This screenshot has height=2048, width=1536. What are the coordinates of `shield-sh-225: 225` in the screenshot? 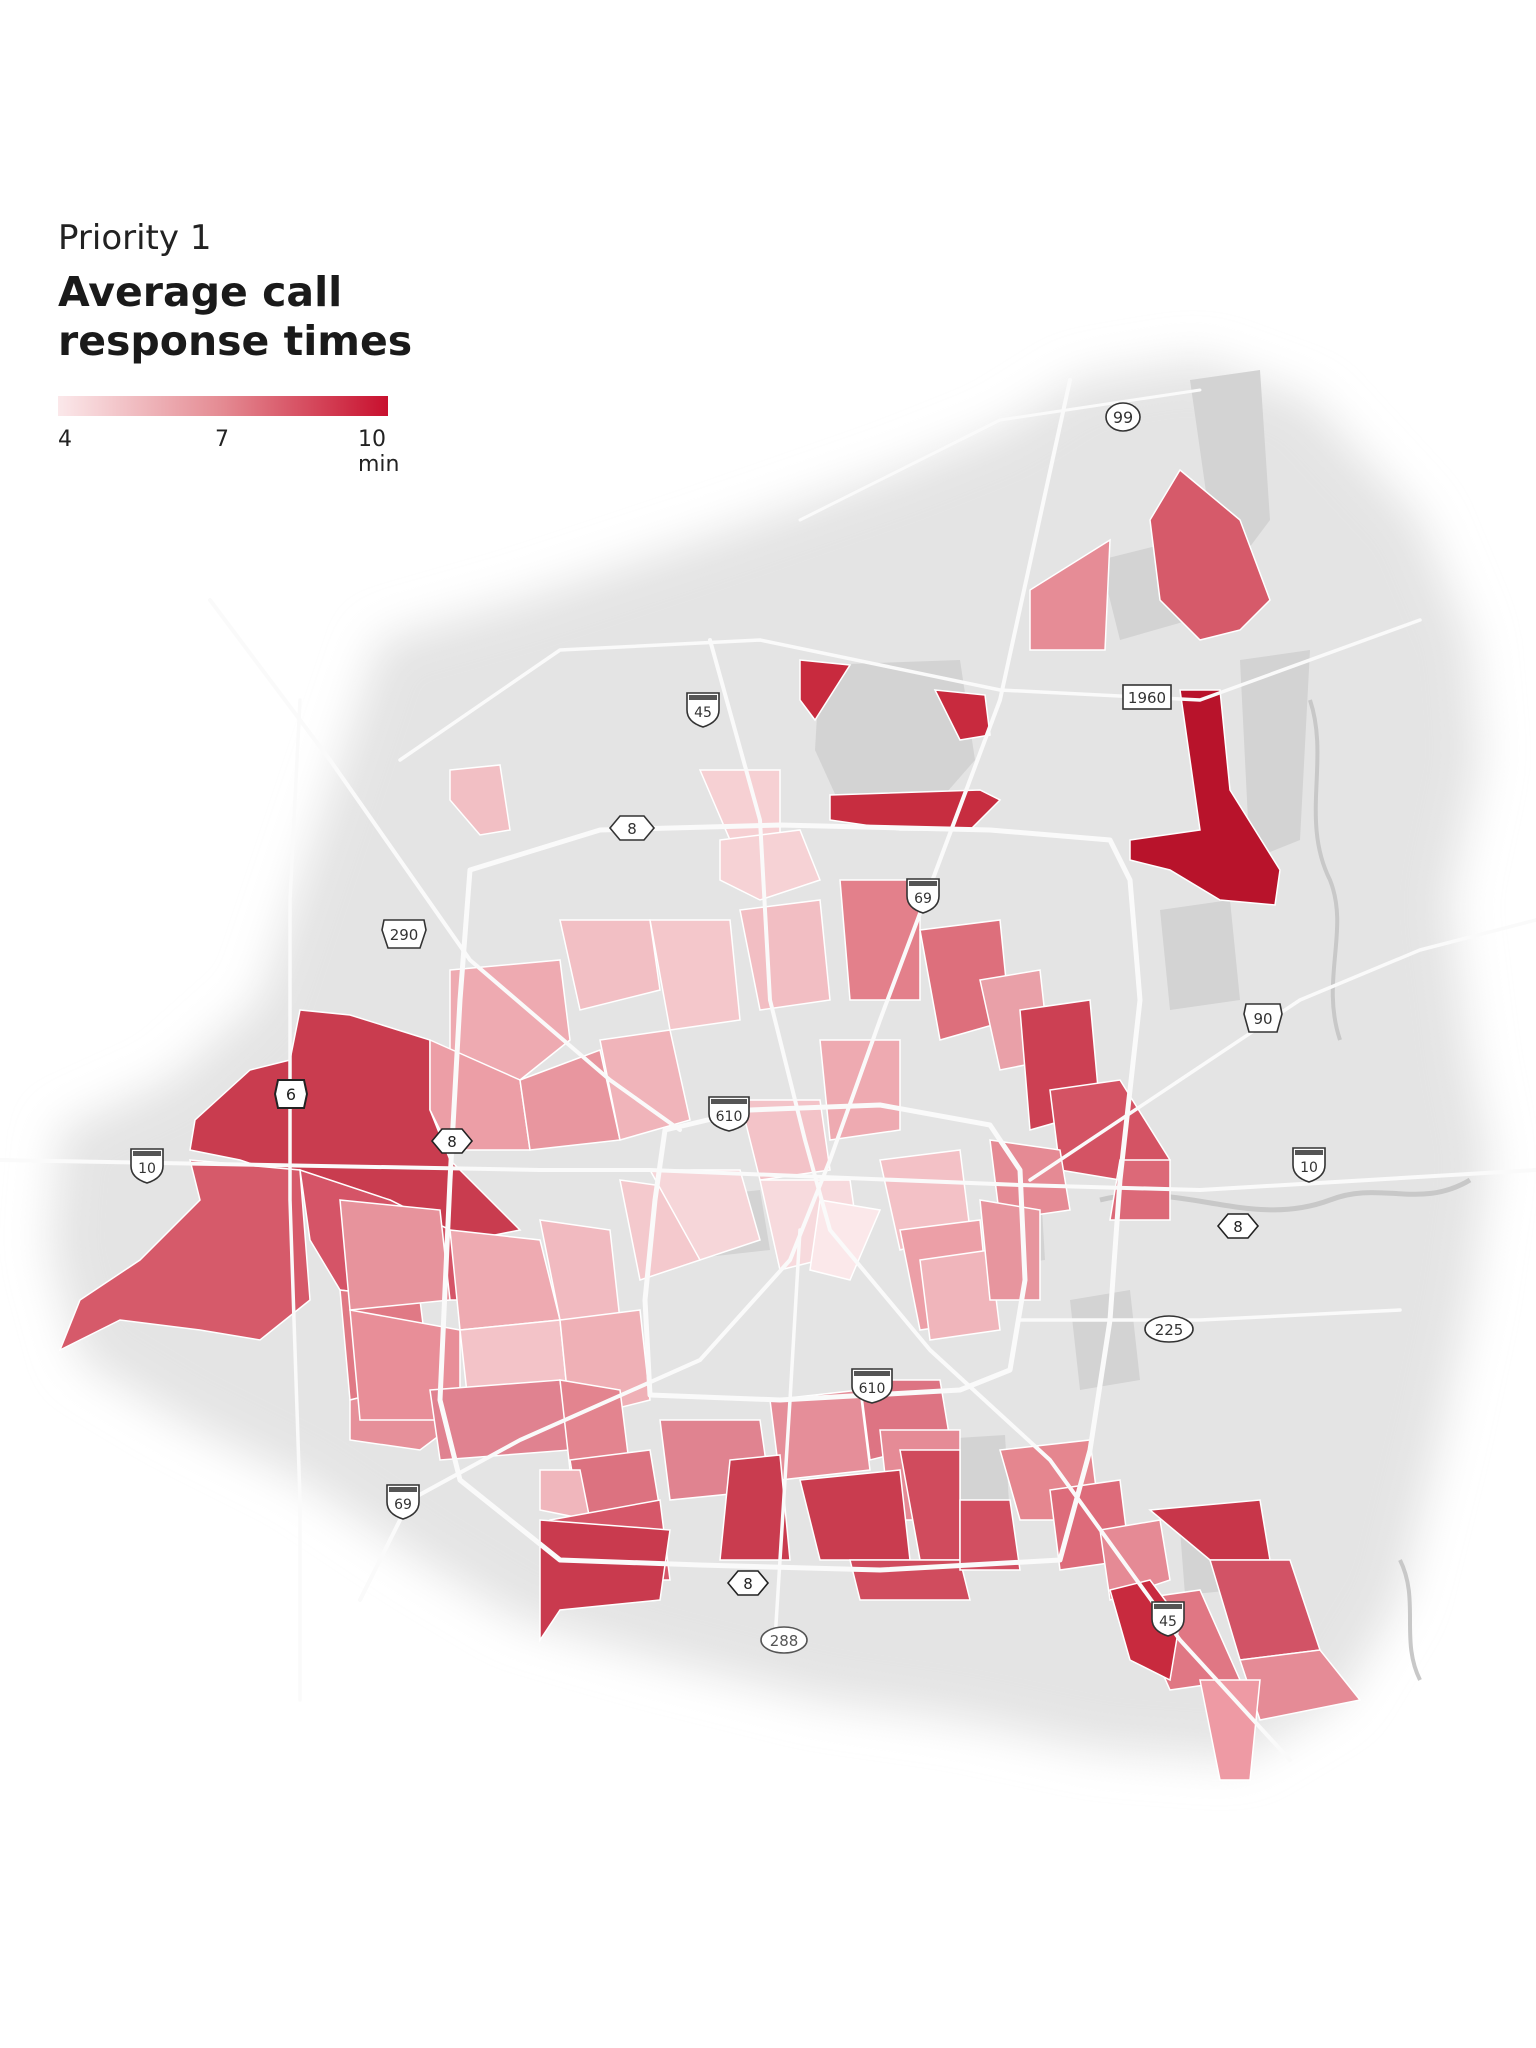 It's located at (1169, 1329).